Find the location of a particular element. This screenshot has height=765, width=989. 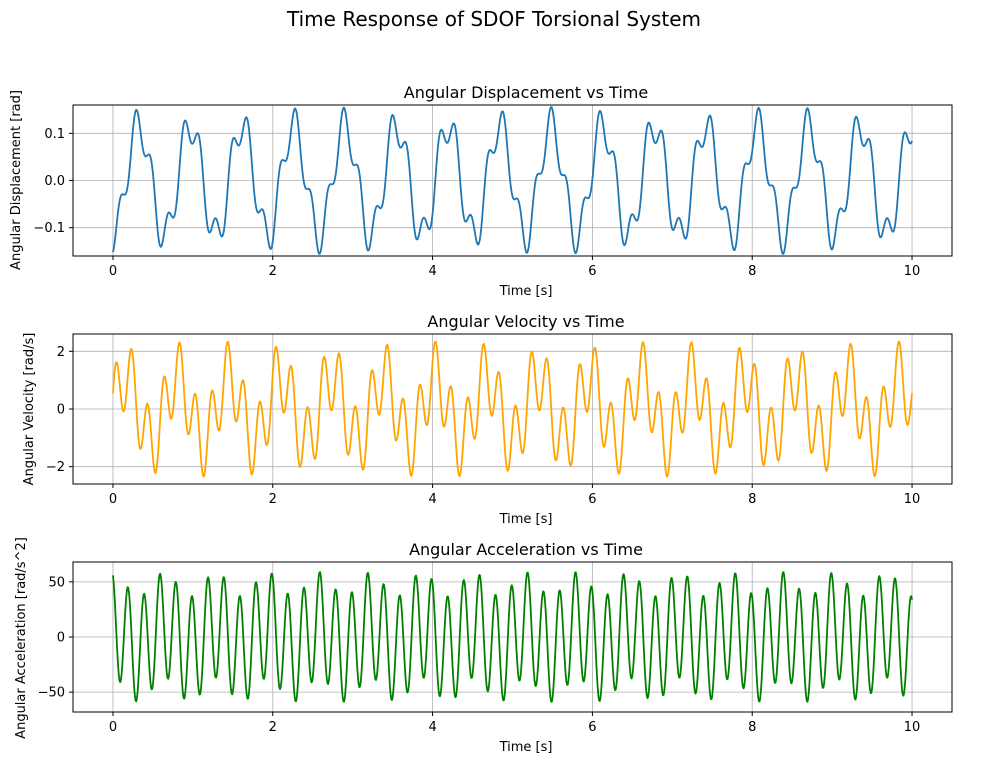

y-tick-label: −0.1 is located at coordinates (49, 228).